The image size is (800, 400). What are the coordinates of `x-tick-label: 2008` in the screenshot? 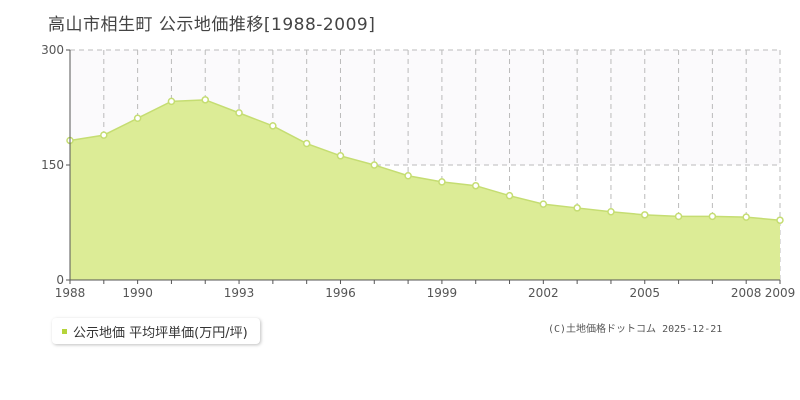 It's located at (746, 293).